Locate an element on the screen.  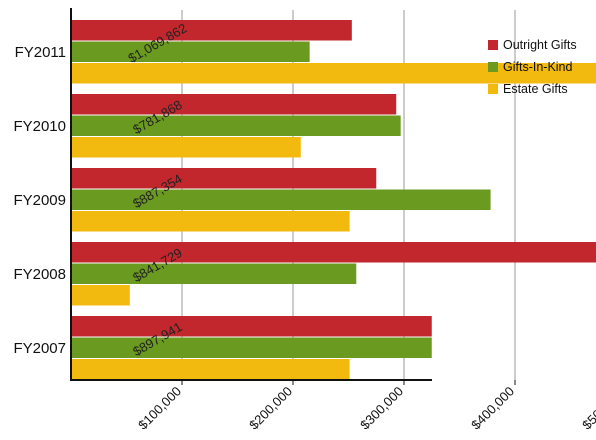
category-label-fy2010: FY2010 is located at coordinates (39, 126).